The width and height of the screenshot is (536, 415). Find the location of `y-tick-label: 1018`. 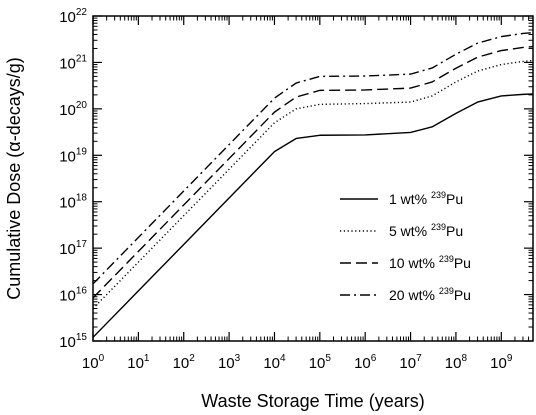

y-tick-label: 1018 is located at coordinates (73, 202).